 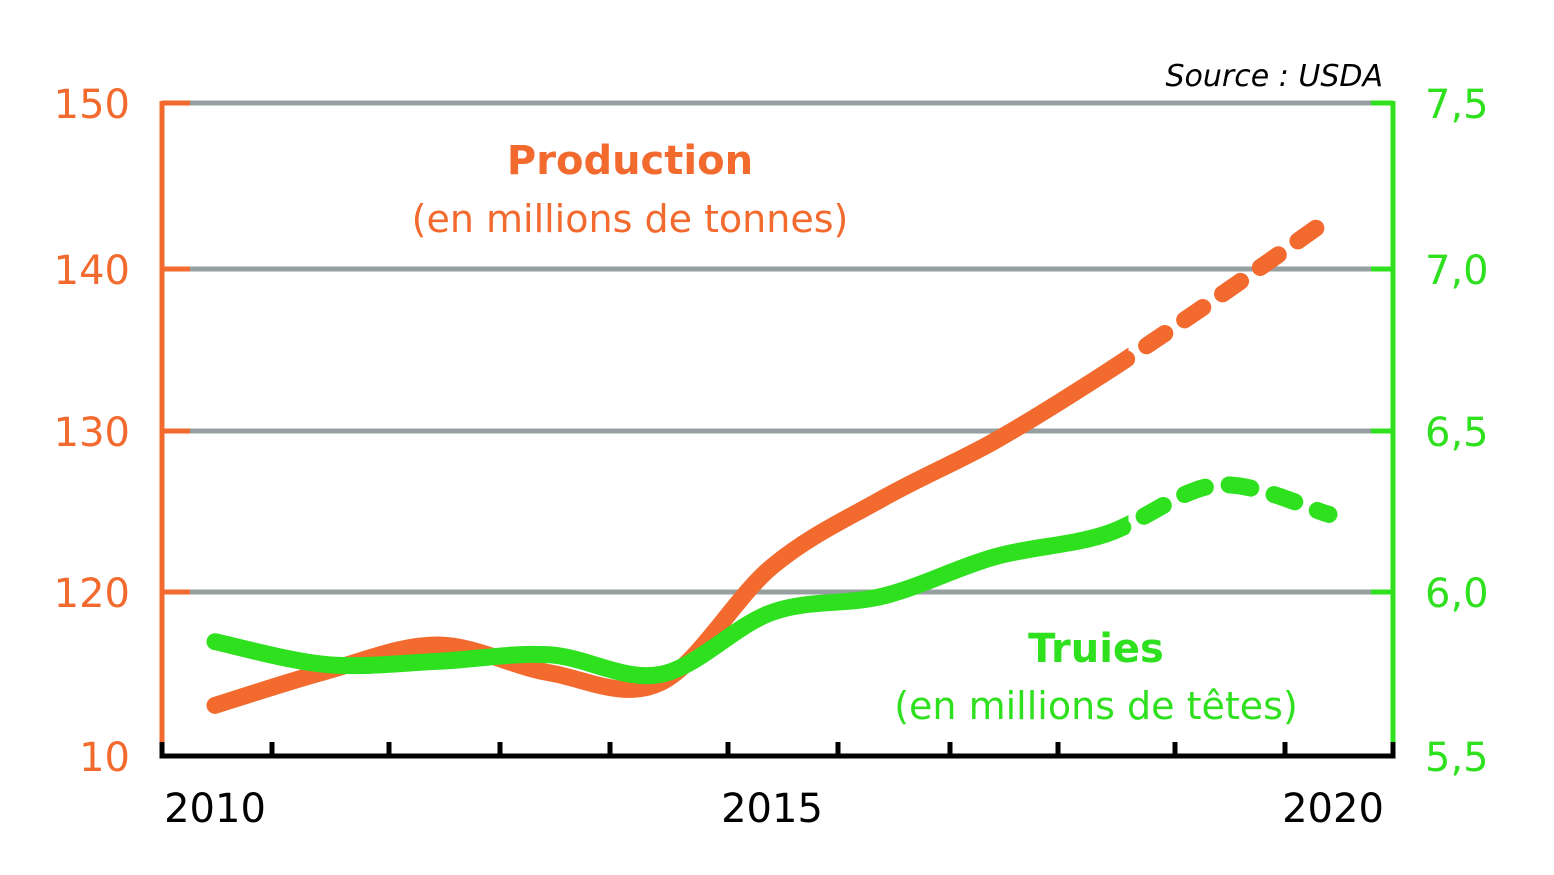 What do you see at coordinates (215, 809) in the screenshot?
I see `x-tick-label: 2010` at bounding box center [215, 809].